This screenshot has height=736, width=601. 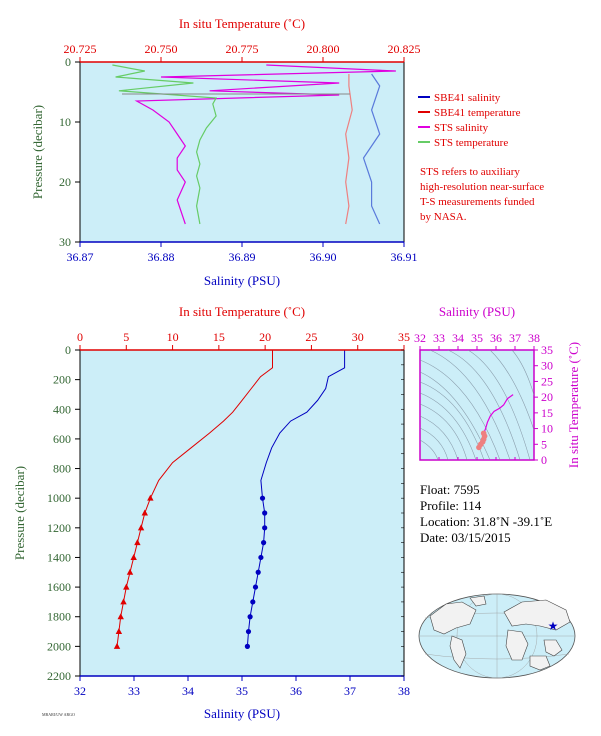 What do you see at coordinates (59, 617) in the screenshot?
I see `bottom-pressure-tick-label: 1800` at bounding box center [59, 617].